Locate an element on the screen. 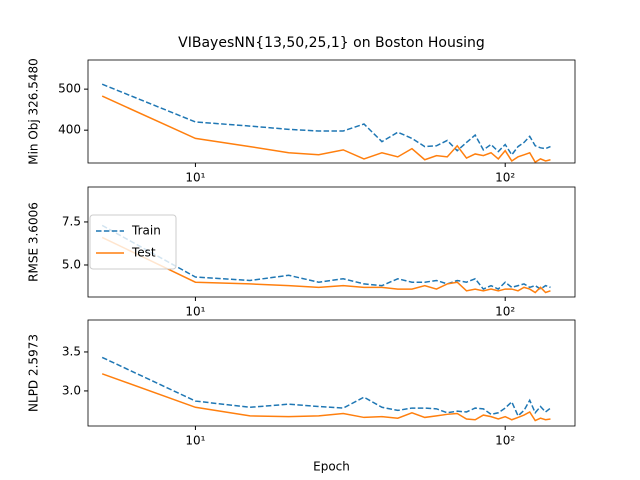 This screenshot has width=640, height=480. y-axis-label: NLPD 2.5973 is located at coordinates (34, 373).